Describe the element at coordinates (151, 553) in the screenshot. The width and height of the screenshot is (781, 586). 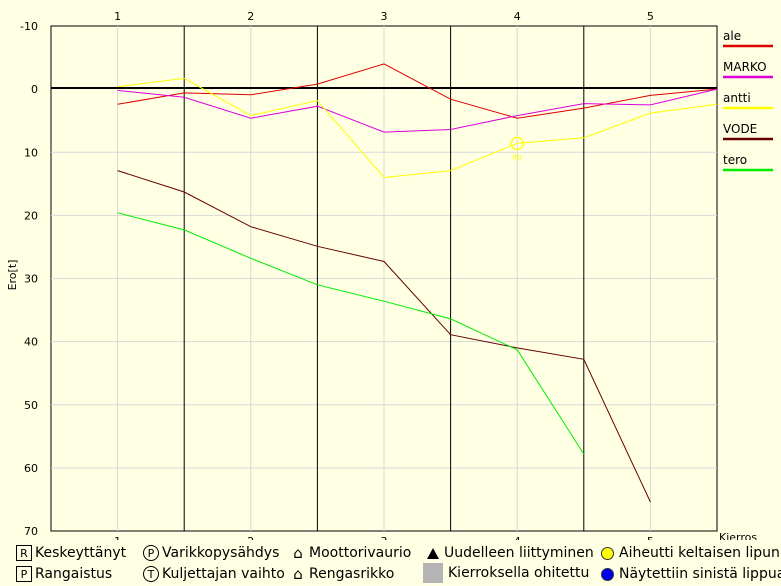
I see `pitstop-icon: P` at that location.